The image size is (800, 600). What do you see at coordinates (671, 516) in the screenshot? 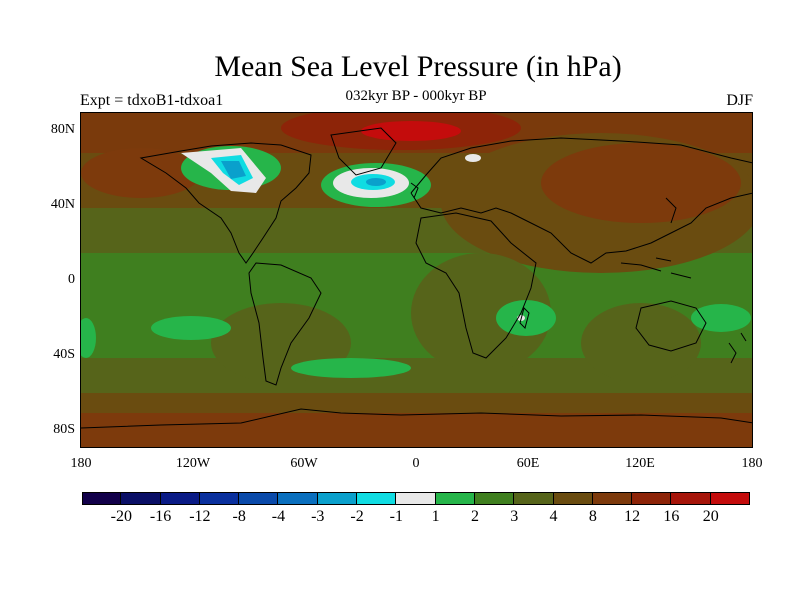
I see `colorbar-tick-label: 16` at bounding box center [671, 516].